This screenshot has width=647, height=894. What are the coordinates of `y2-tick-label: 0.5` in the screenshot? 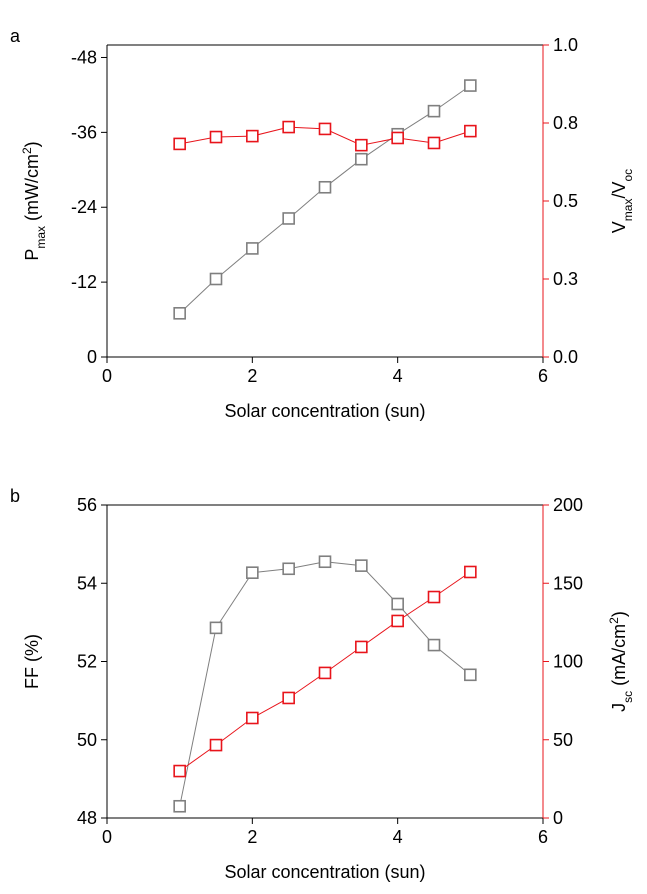 It's located at (565, 201).